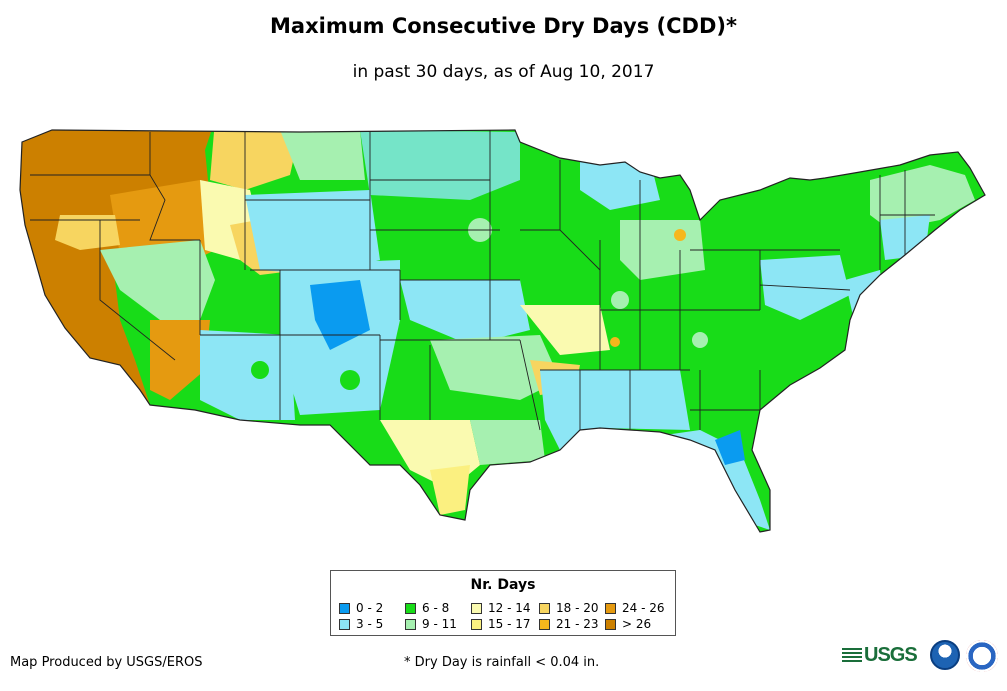  What do you see at coordinates (503, 26) in the screenshot?
I see `map-title: Maximum Consecutive Dry Days (CDD)*` at bounding box center [503, 26].